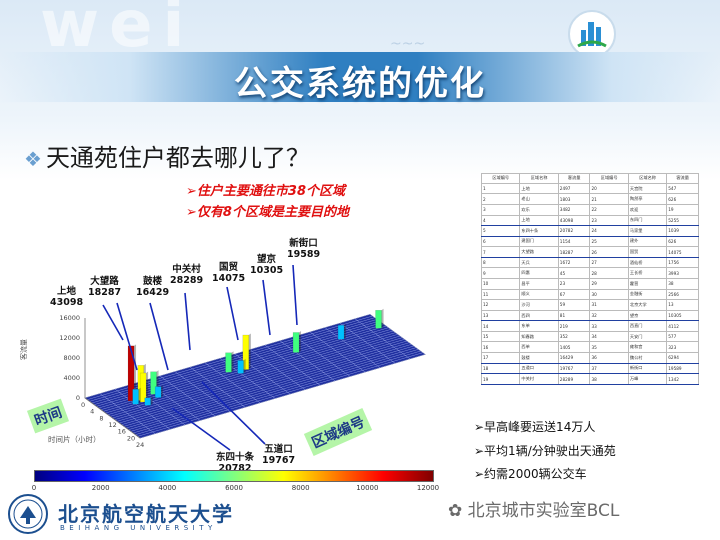 Image resolution: width=720 pixels, height=540 pixels. What do you see at coordinates (539, 379) in the screenshot?
I see `table-cell: 中关村` at bounding box center [539, 379].